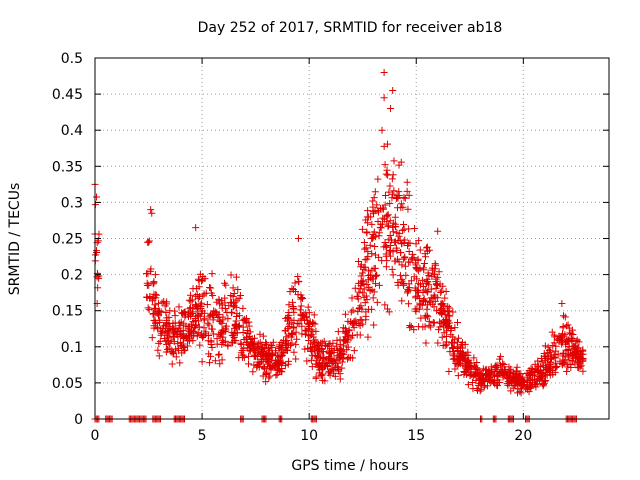 This screenshot has width=640, height=480. What do you see at coordinates (15, 239) in the screenshot?
I see `y-axis-title: SRMTID / TECUs` at bounding box center [15, 239].